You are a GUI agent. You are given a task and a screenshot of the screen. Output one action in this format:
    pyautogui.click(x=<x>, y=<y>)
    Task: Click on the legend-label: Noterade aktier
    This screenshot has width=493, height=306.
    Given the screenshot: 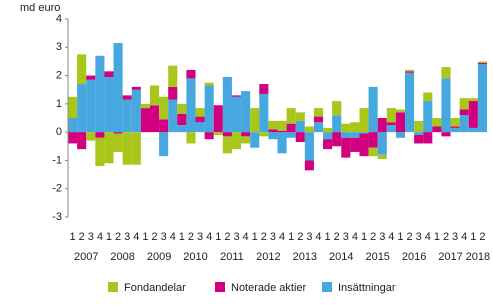 What is the action you would take?
    pyautogui.click(x=269, y=288)
    